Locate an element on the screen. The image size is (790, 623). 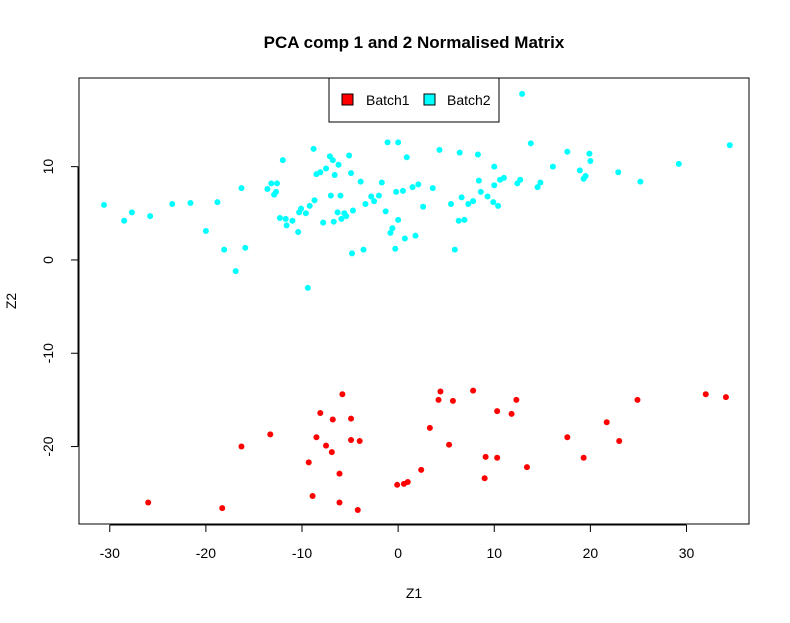
chart-title: PCA comp 1 and 2 Normalised Matrix is located at coordinates (414, 42).